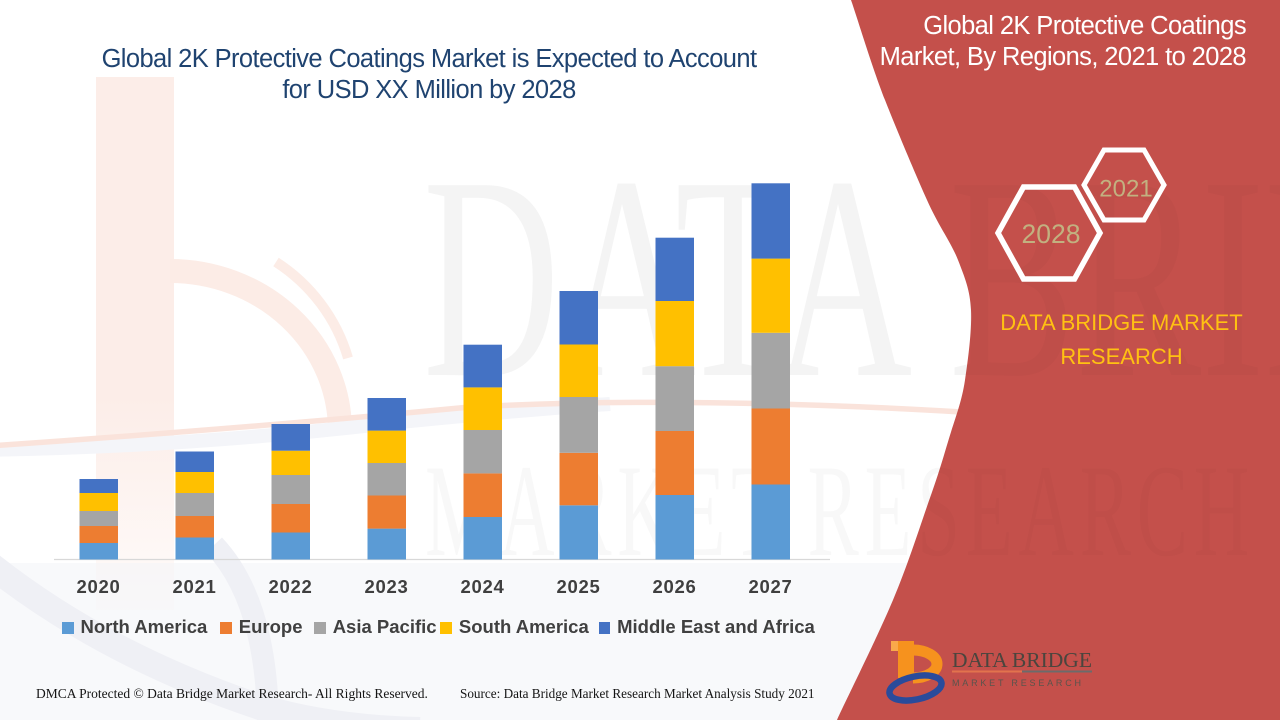  I want to click on svg-text: 2021, so click(1125, 189).